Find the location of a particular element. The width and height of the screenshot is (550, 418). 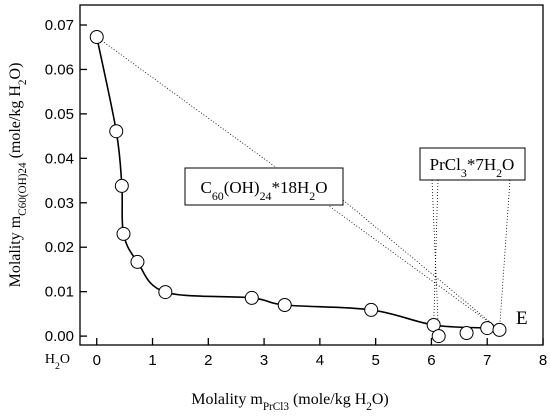

text-part: *18H is located at coordinates (291, 187).